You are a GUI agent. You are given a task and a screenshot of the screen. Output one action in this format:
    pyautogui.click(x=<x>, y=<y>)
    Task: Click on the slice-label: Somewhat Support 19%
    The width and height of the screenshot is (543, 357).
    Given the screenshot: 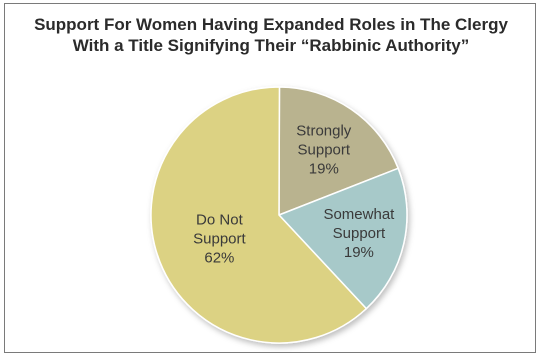 What is the action you would take?
    pyautogui.click(x=359, y=233)
    